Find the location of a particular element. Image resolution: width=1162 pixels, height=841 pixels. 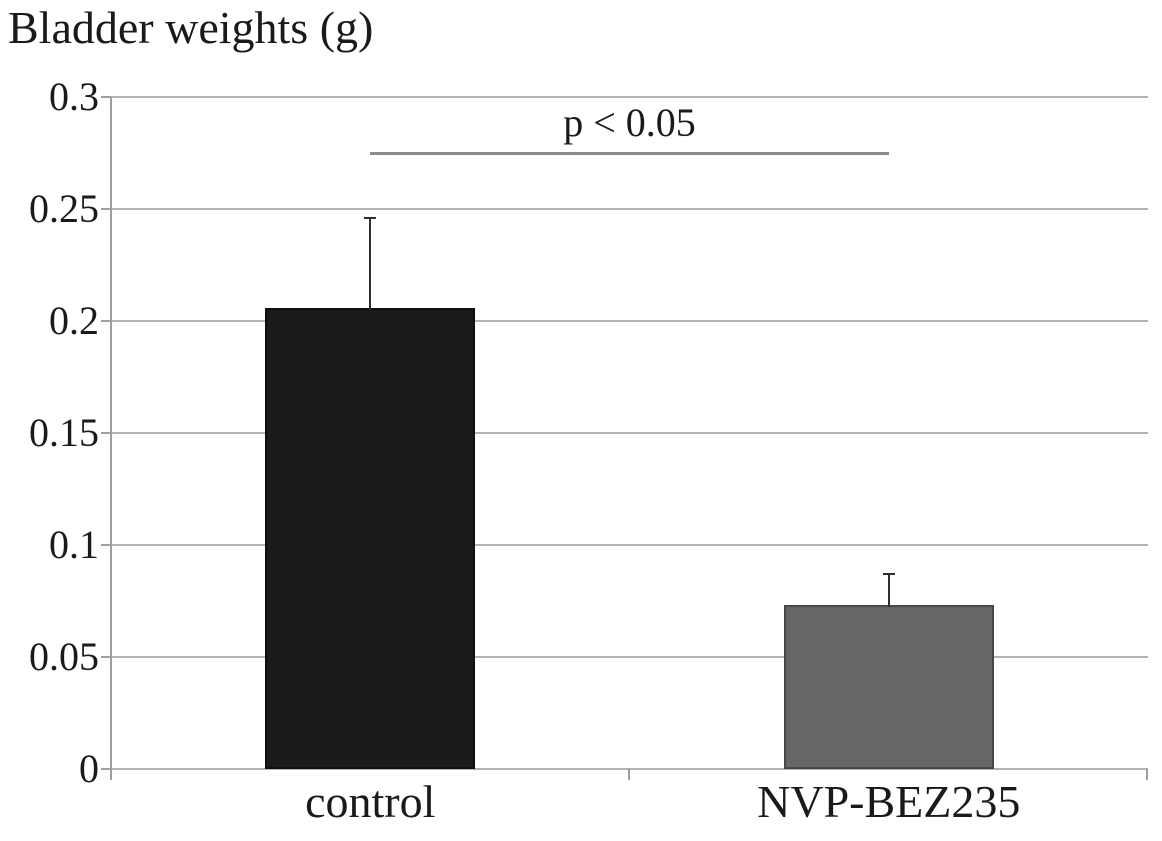

x-axis-line is located at coordinates (629, 769).